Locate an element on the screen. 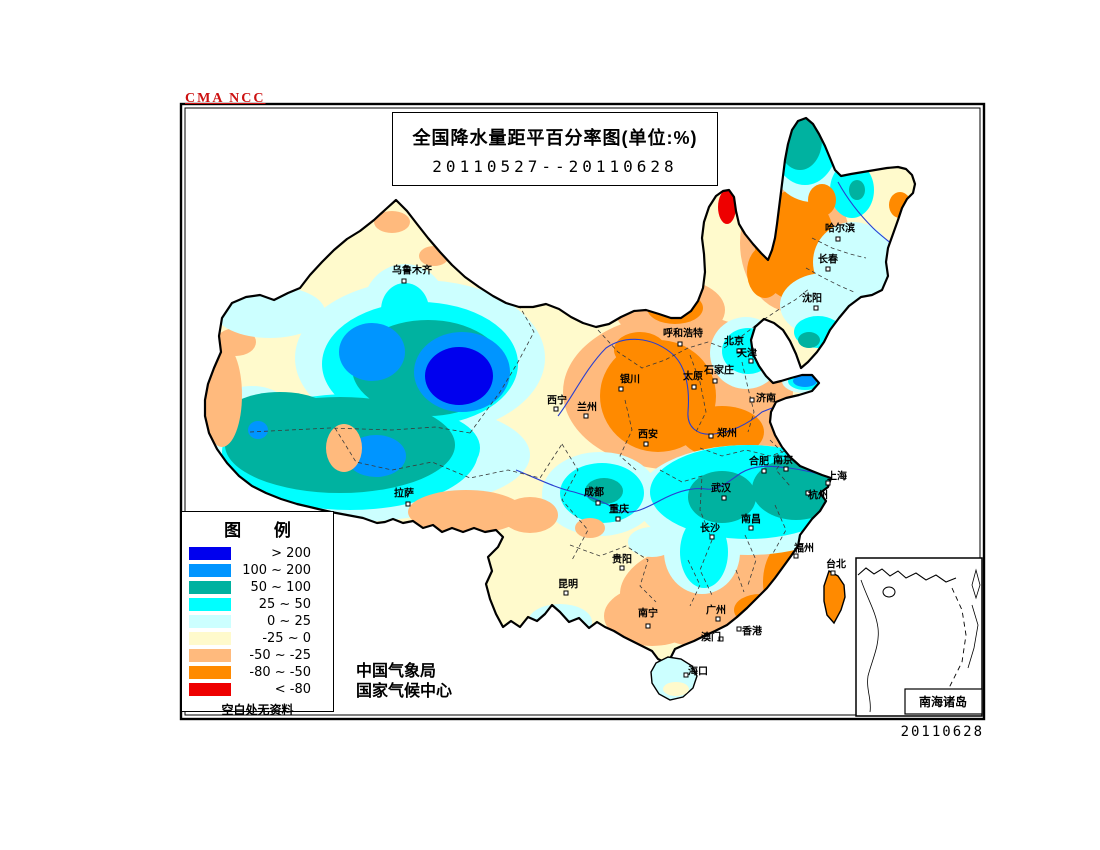 The width and height of the screenshot is (1100, 850). city-label: 南宁 is located at coordinates (648, 613).